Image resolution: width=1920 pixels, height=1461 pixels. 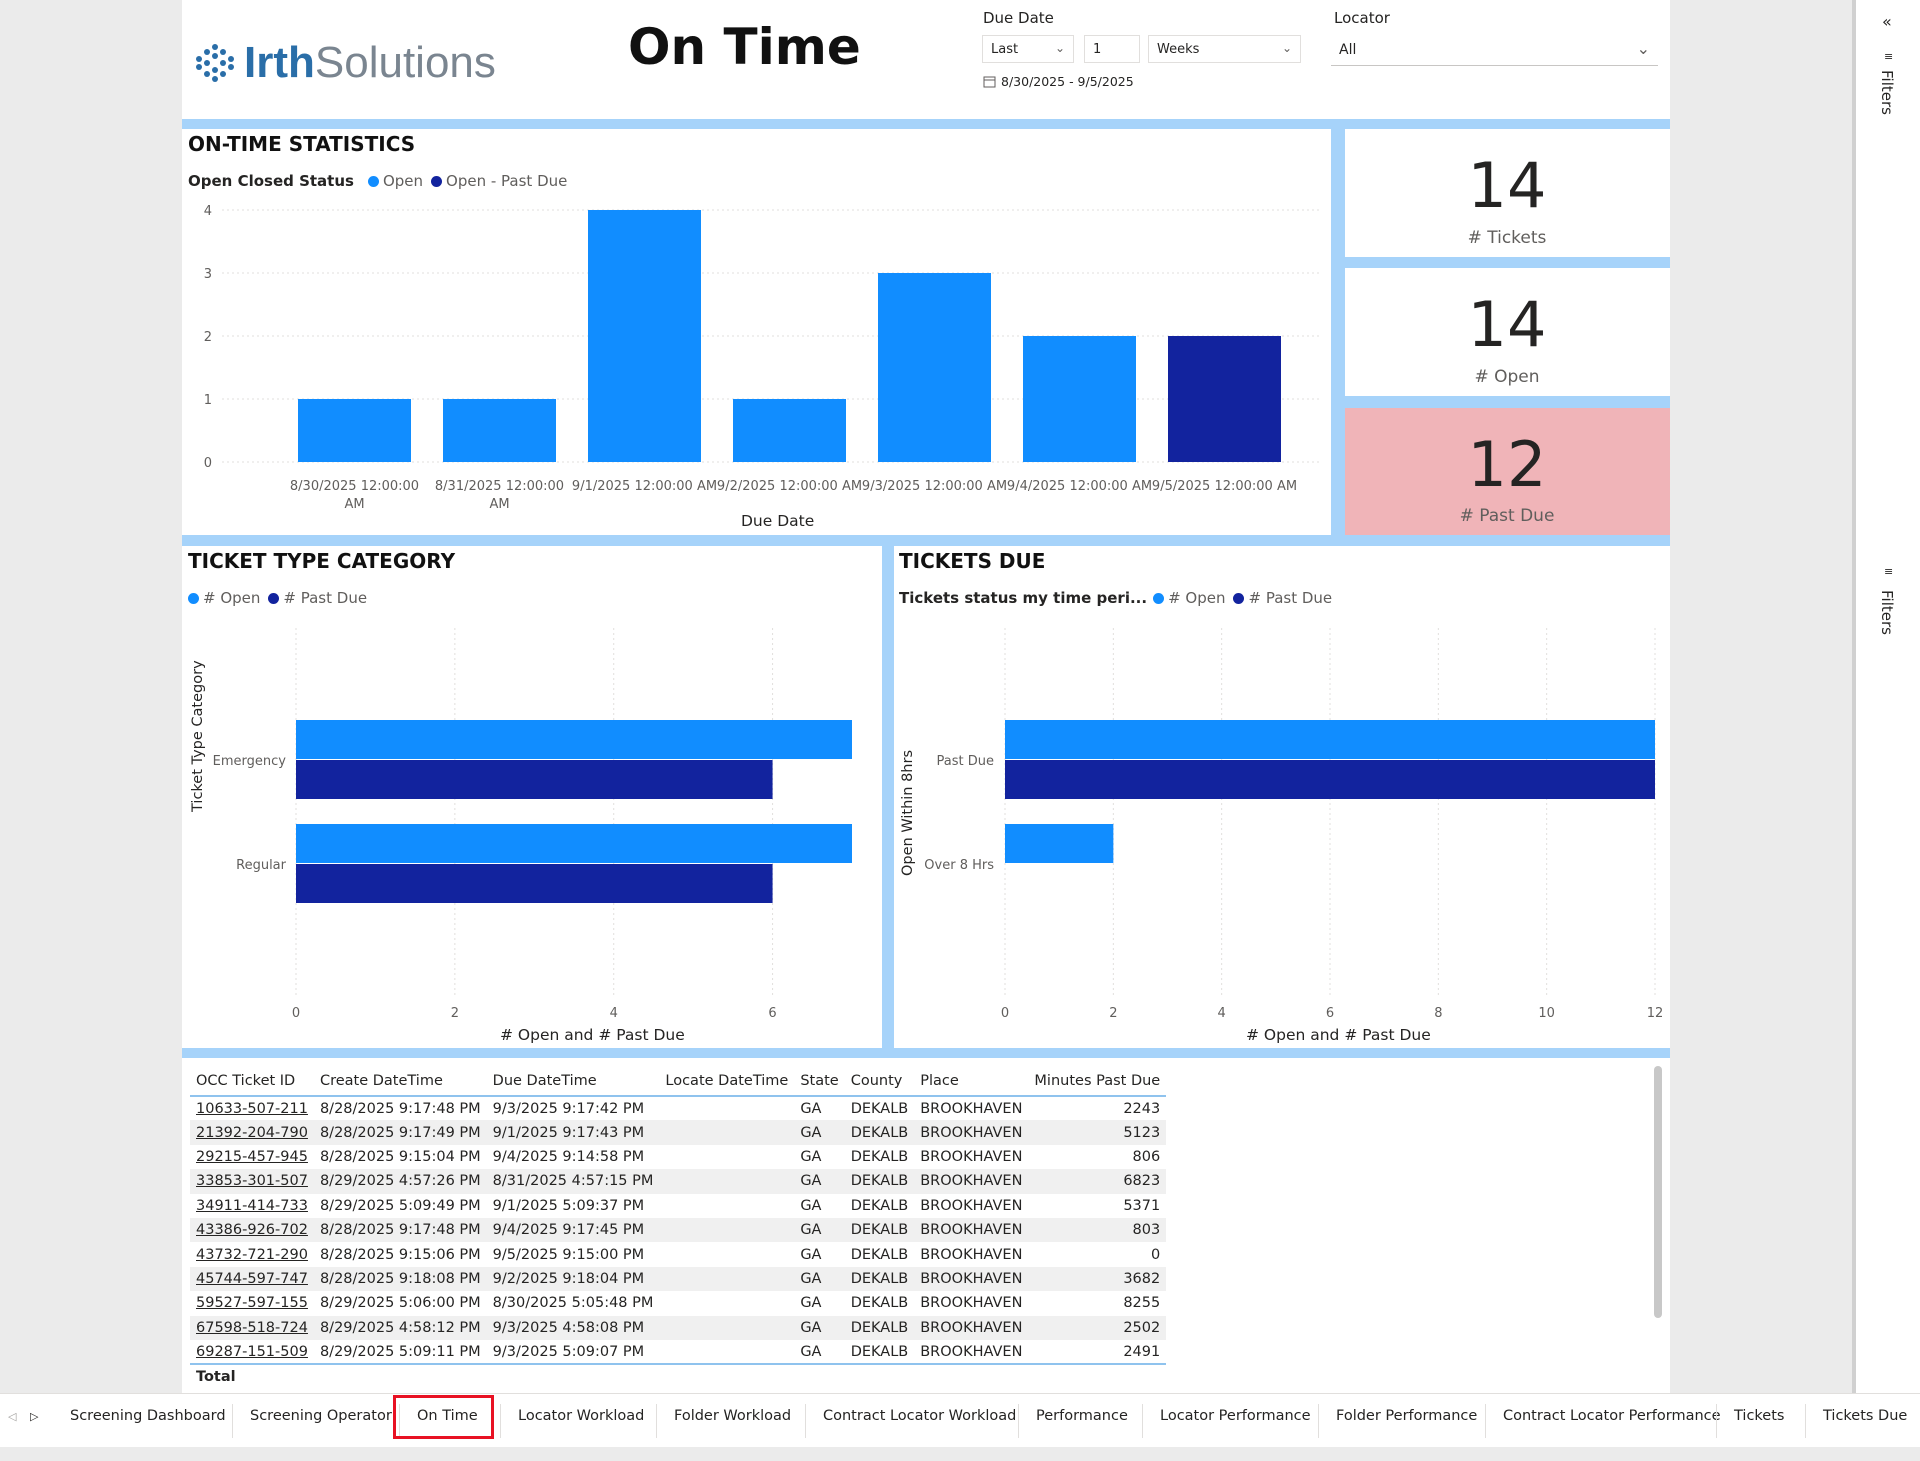 I want to click on relative-count-input: 1, so click(x=1112, y=49).